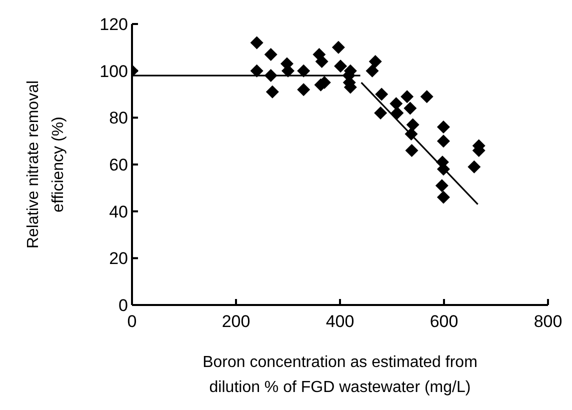 The image size is (572, 410). Describe the element at coordinates (46, 164) in the screenshot. I see `y-axis-title: Relative nitrate removal efficiency (%)` at that location.